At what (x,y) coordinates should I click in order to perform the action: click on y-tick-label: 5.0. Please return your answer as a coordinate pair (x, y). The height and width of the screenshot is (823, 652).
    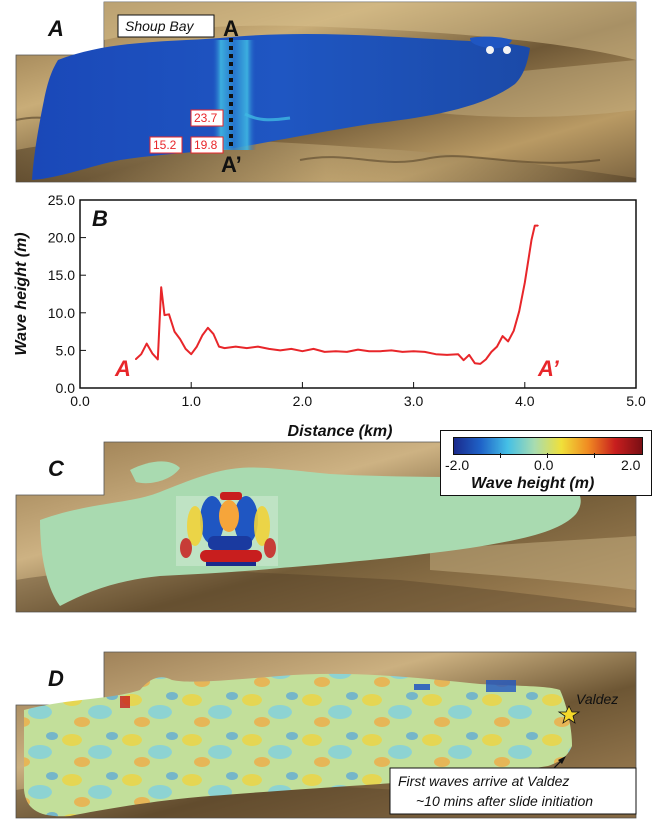
    Looking at the image, I should click on (66, 350).